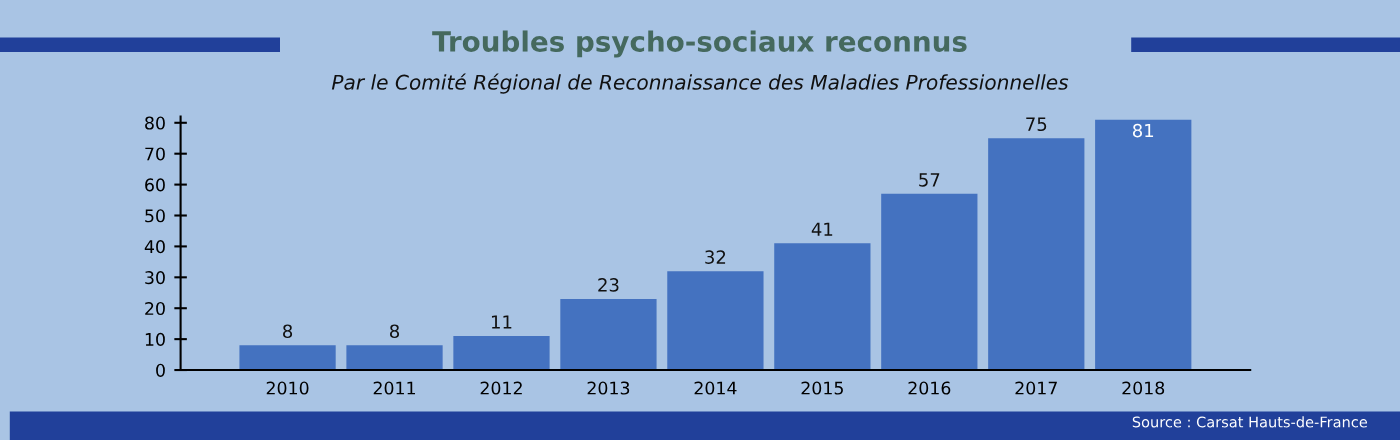  Describe the element at coordinates (1250, 422) in the screenshot. I see `source-note: Source : Carsat Hauts-de-France` at that location.